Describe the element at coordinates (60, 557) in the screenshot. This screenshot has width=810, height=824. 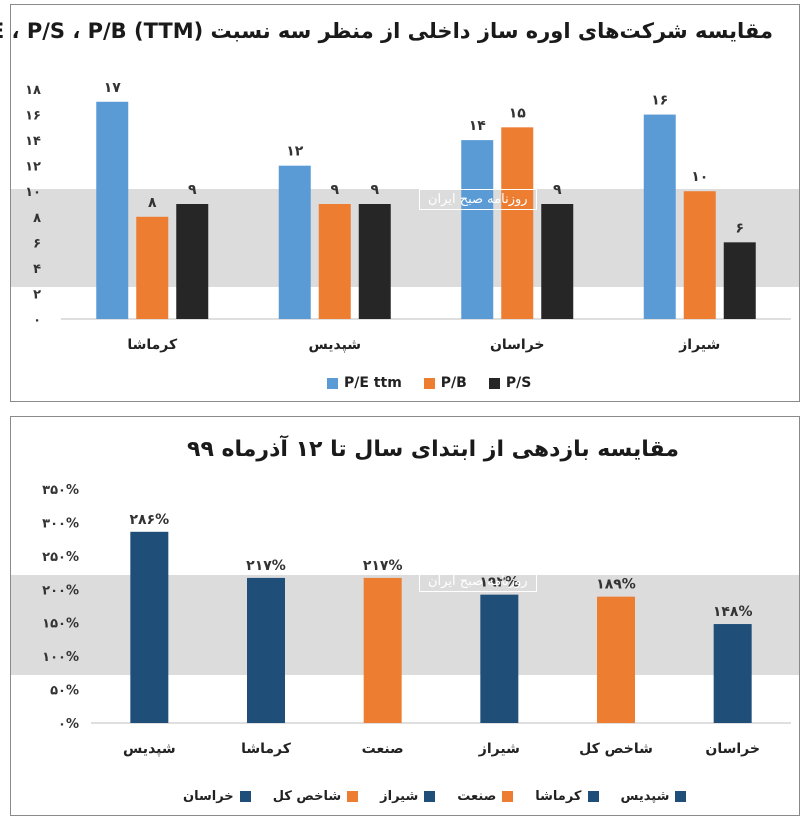
I see `y-tick-label: ۲۵۰%` at that location.